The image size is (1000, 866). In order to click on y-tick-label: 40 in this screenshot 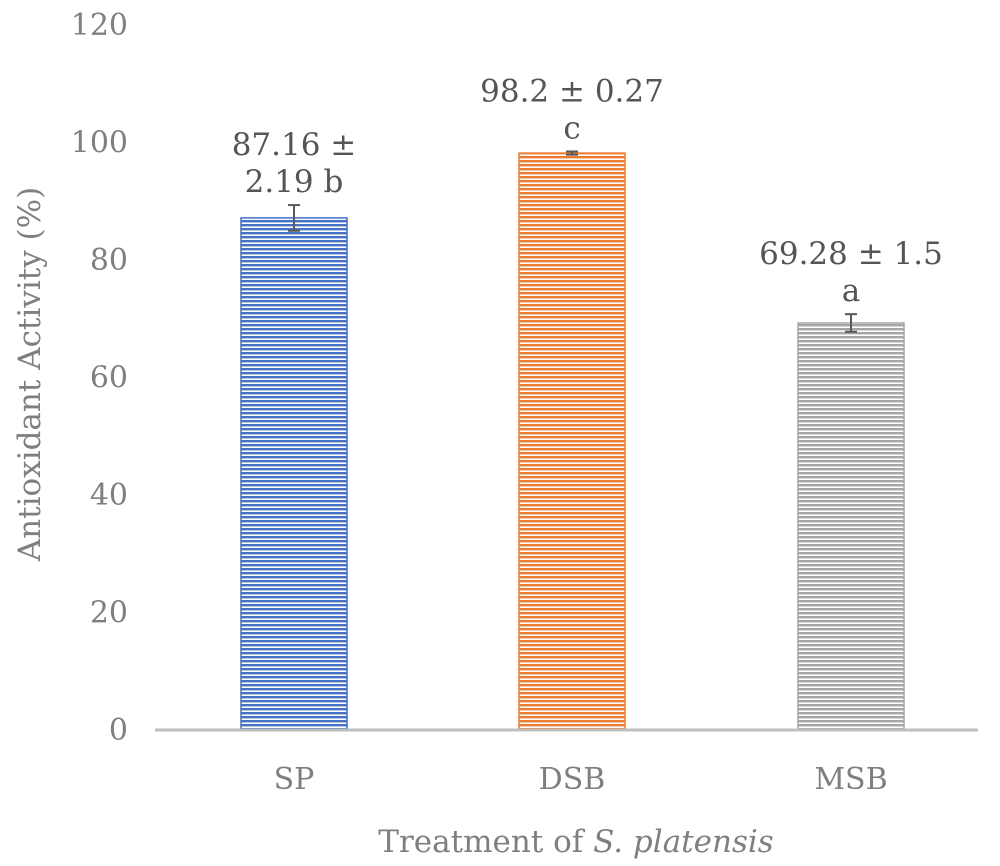, I will do `click(109, 495)`.